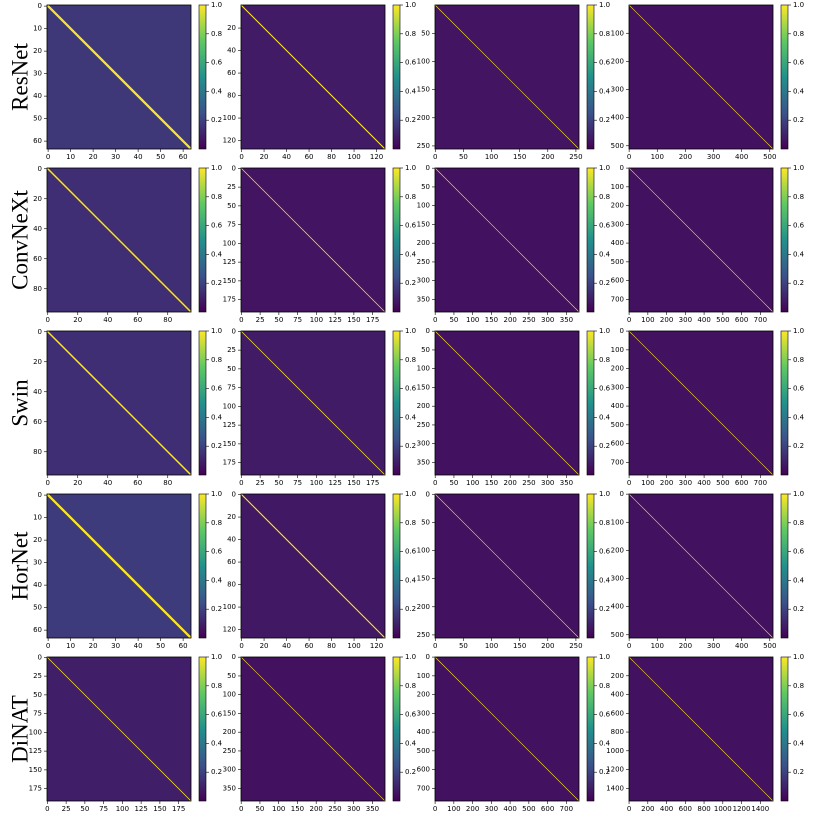 The width and height of the screenshot is (814, 813). Describe the element at coordinates (229, 788) in the screenshot. I see `y-tick-label: 350` at that location.